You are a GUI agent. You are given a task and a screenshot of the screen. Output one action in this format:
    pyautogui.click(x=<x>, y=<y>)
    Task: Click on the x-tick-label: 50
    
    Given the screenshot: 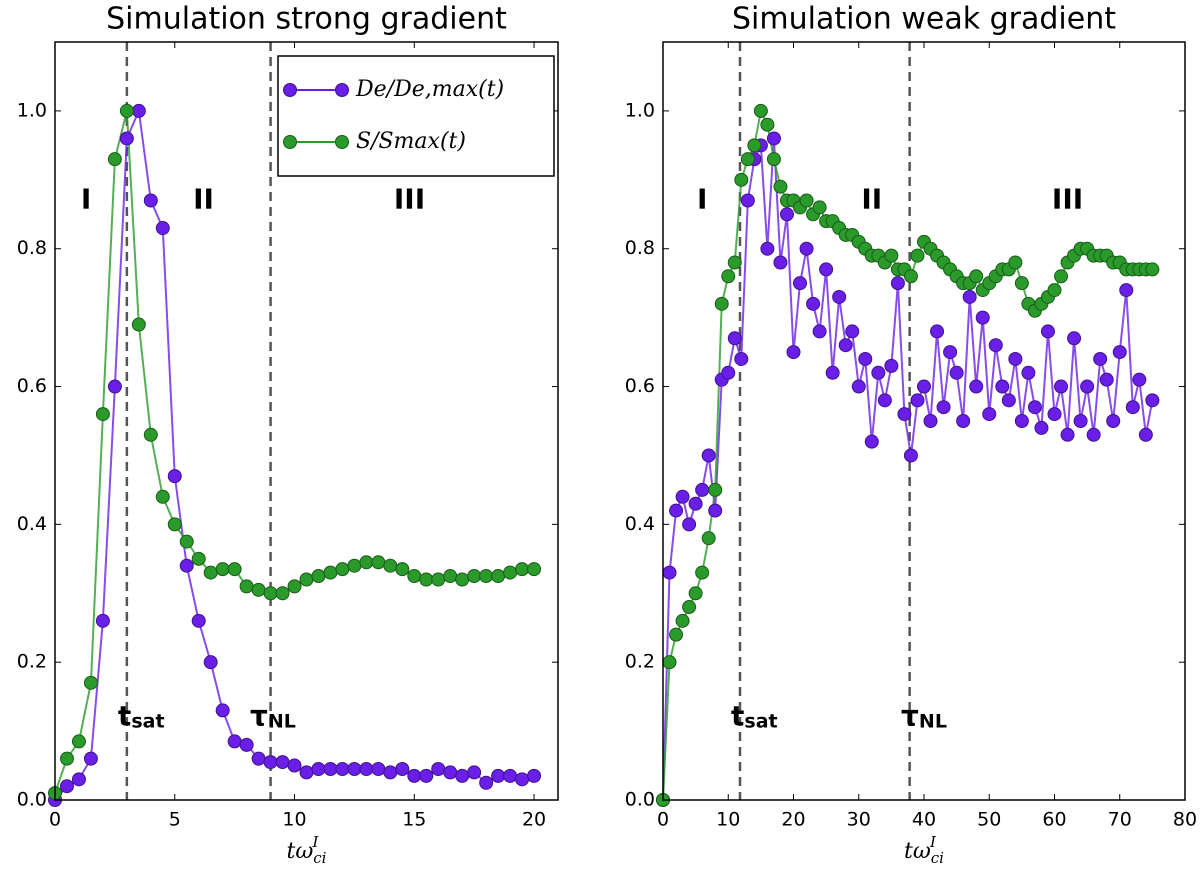 What is the action you would take?
    pyautogui.click(x=989, y=820)
    